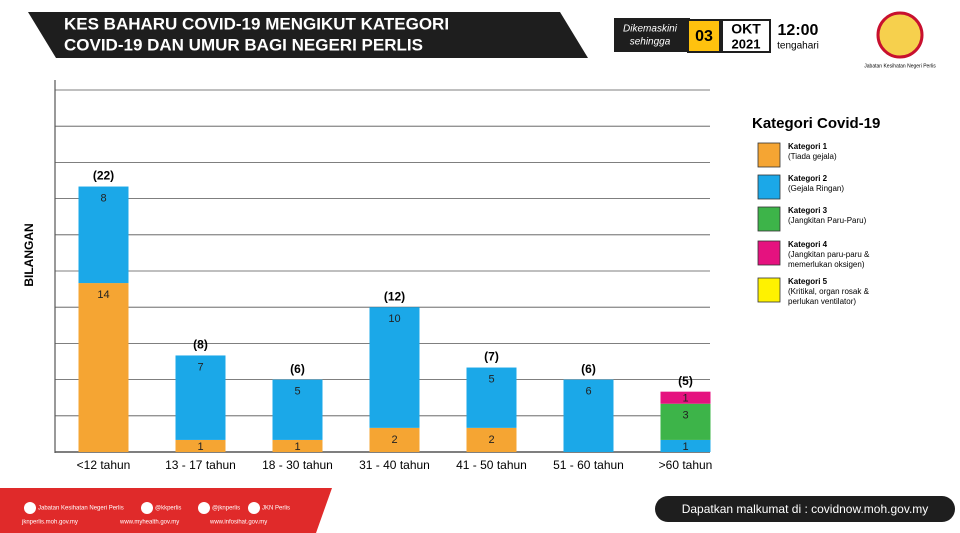 Image resolution: width=960 pixels, height=533 pixels. I want to click on footer-site: jknperlis.moh.gov.my, so click(49, 523).